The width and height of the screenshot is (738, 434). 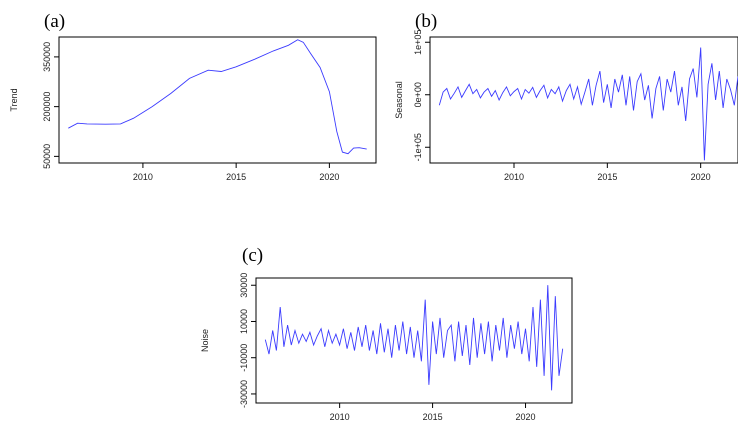 What do you see at coordinates (244, 285) in the screenshot?
I see `y-tick-label-noise-3: 30000` at bounding box center [244, 285].